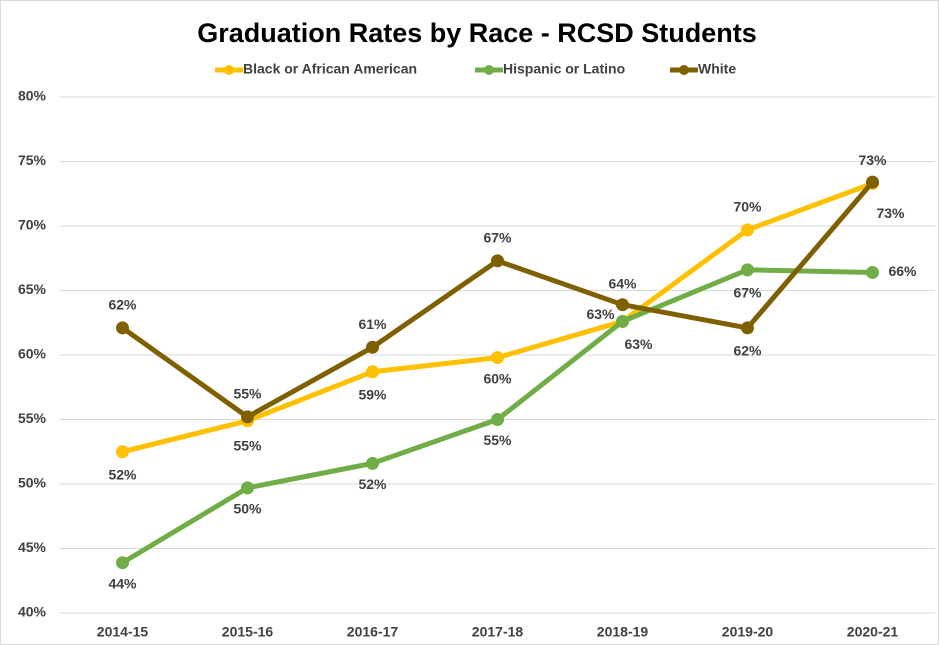 The height and width of the screenshot is (645, 939). Describe the element at coordinates (32, 96) in the screenshot. I see `y-tick-label: 80%` at that location.